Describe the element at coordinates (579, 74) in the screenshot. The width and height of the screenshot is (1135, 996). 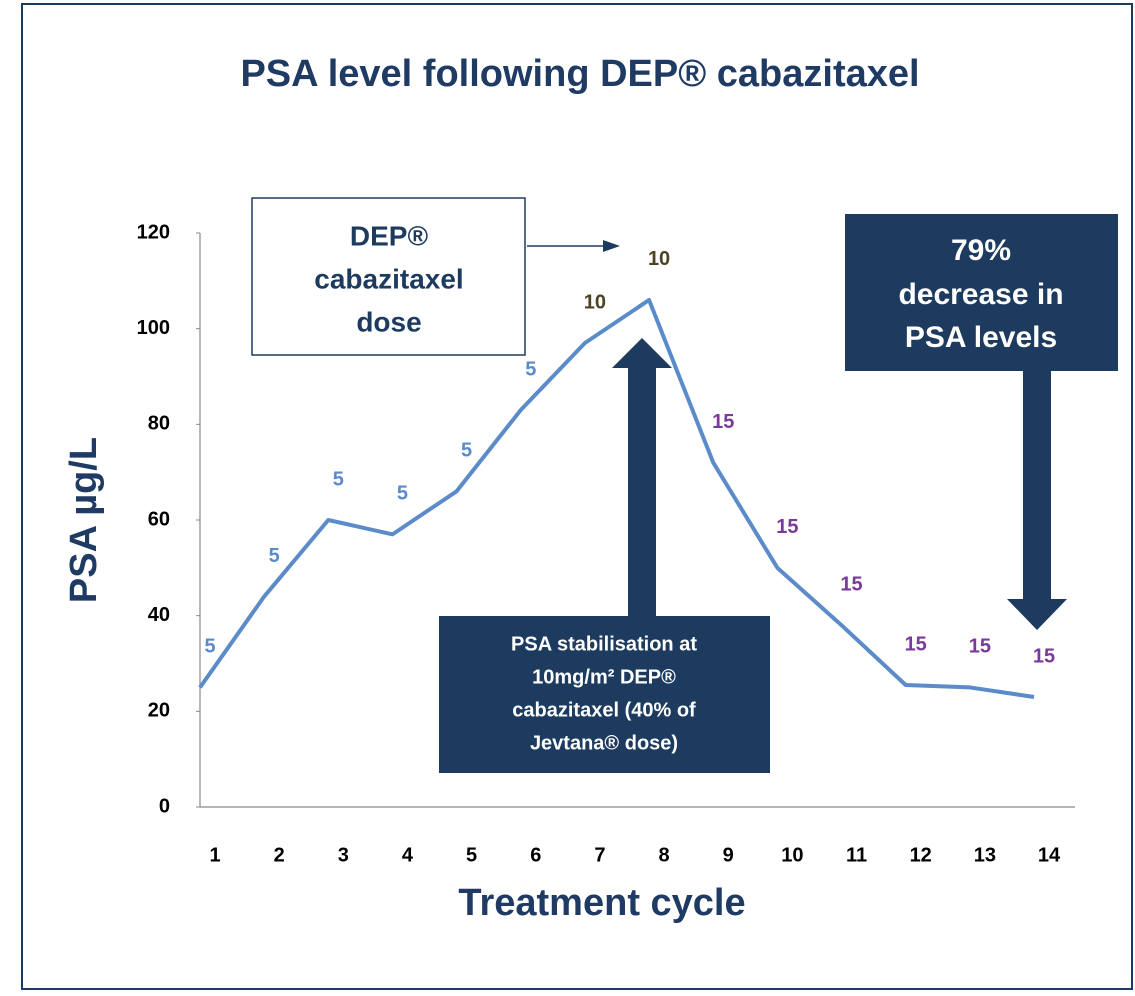
I see `chart-title: PSA level following DEP® cabazitaxel` at that location.